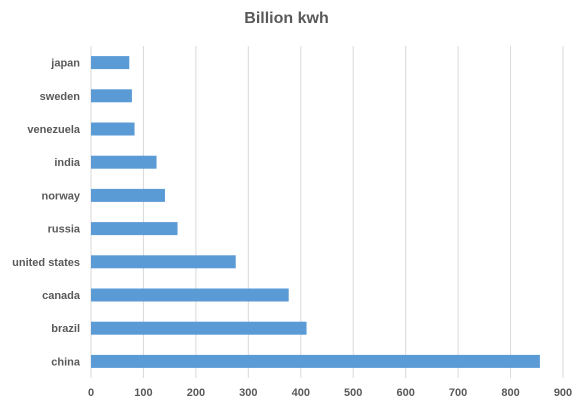  Describe the element at coordinates (405, 393) in the screenshot. I see `x-tick-label: 600` at that location.